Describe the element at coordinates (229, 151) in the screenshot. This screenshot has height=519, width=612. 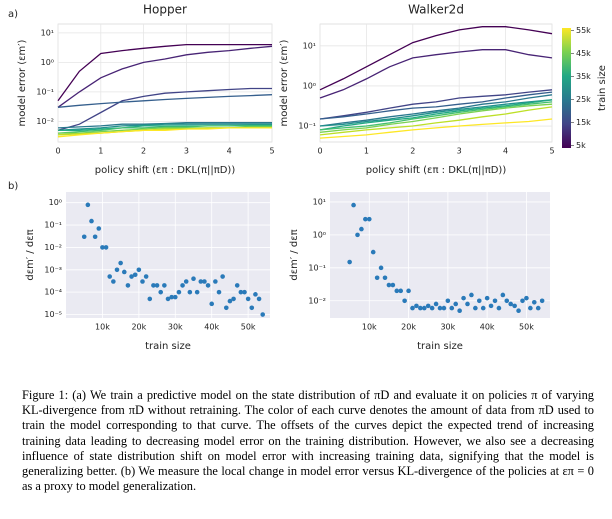
I see `x-tick-label: 4` at that location.